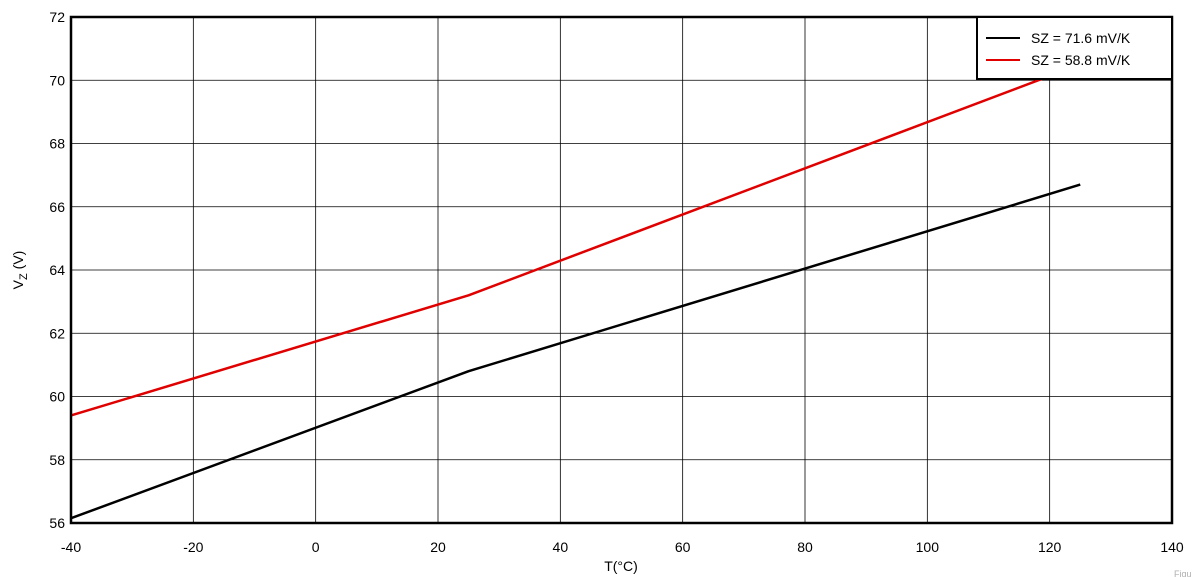 The height and width of the screenshot is (577, 1203). Describe the element at coordinates (438, 547) in the screenshot. I see `x-tick-label: 20` at that location.